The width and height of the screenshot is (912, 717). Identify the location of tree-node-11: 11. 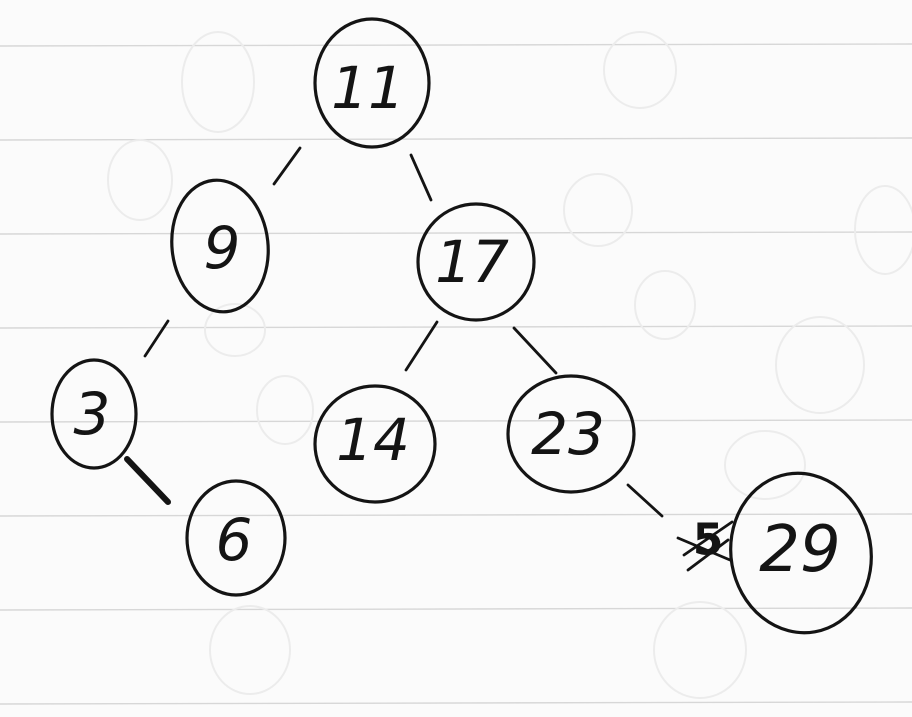
(372, 83).